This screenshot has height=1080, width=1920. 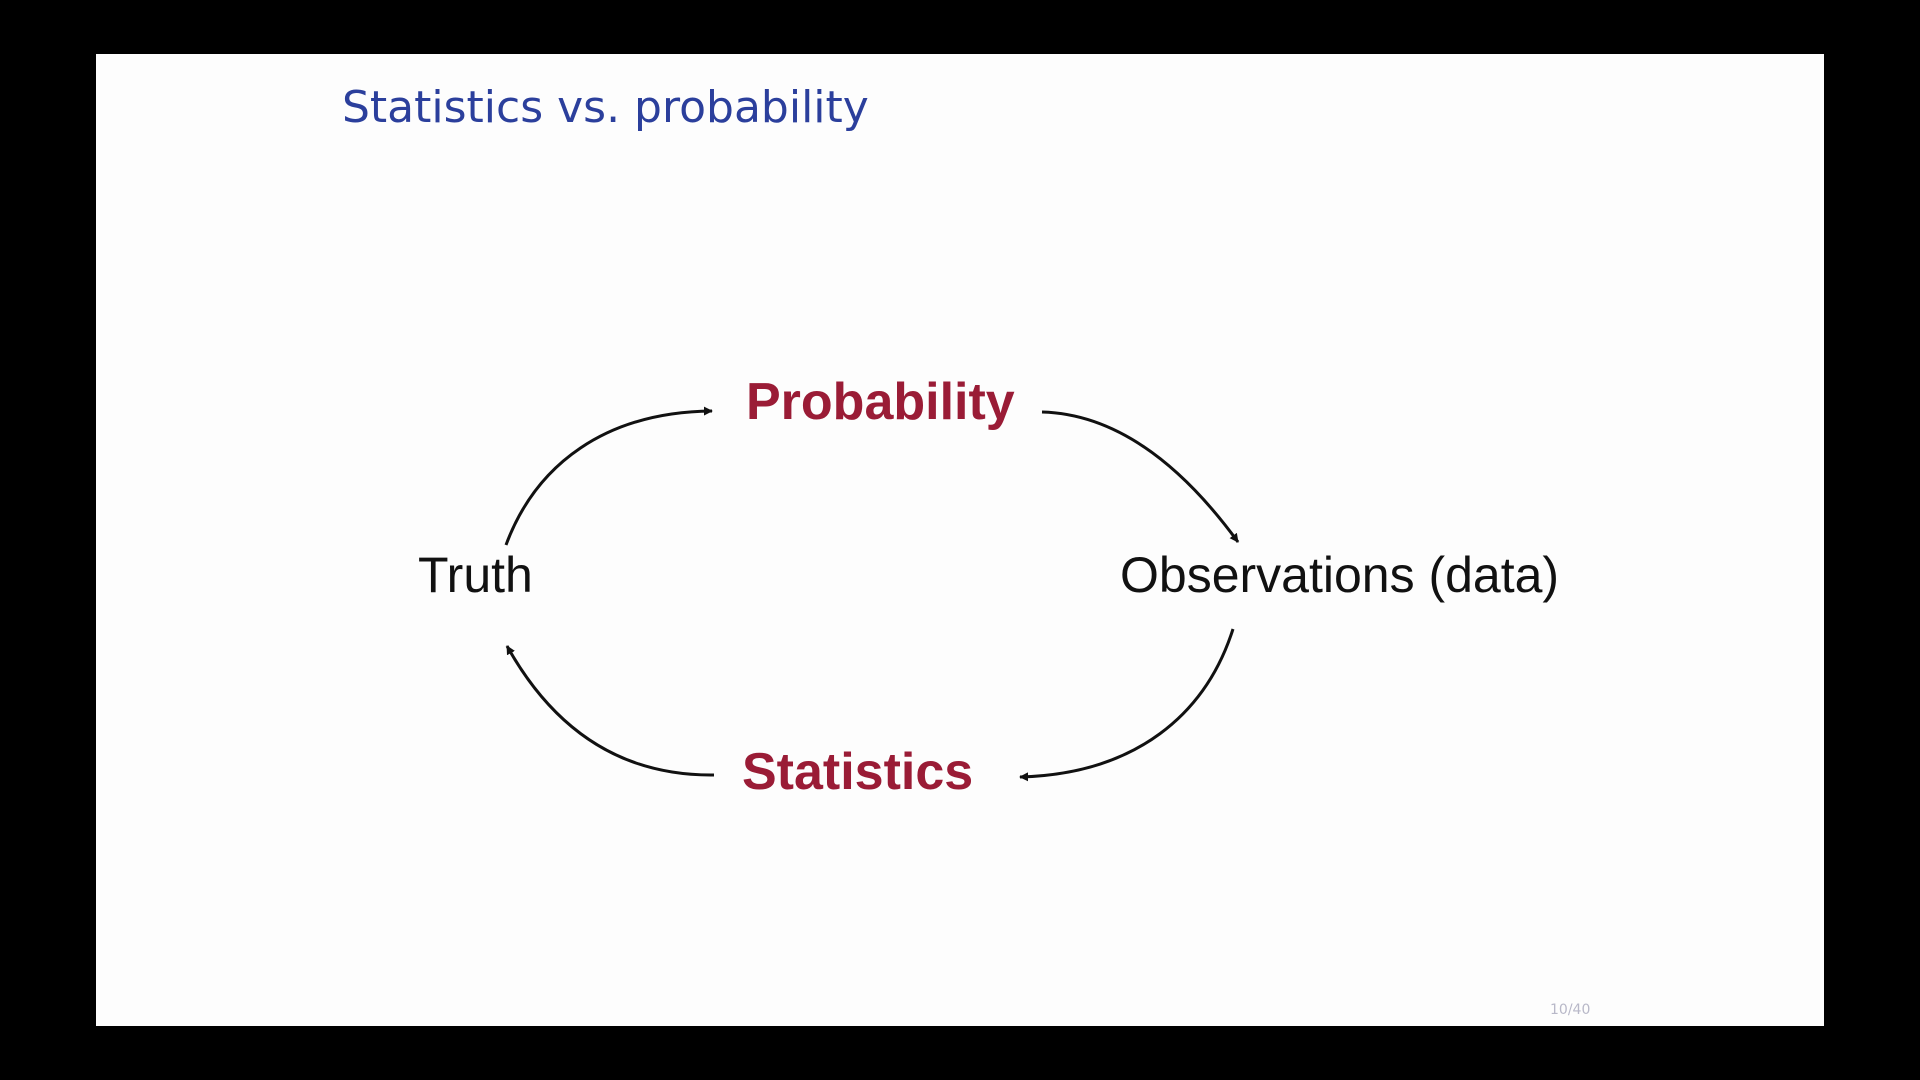 I want to click on arrow-statistics-to-truth, so click(x=610, y=711).